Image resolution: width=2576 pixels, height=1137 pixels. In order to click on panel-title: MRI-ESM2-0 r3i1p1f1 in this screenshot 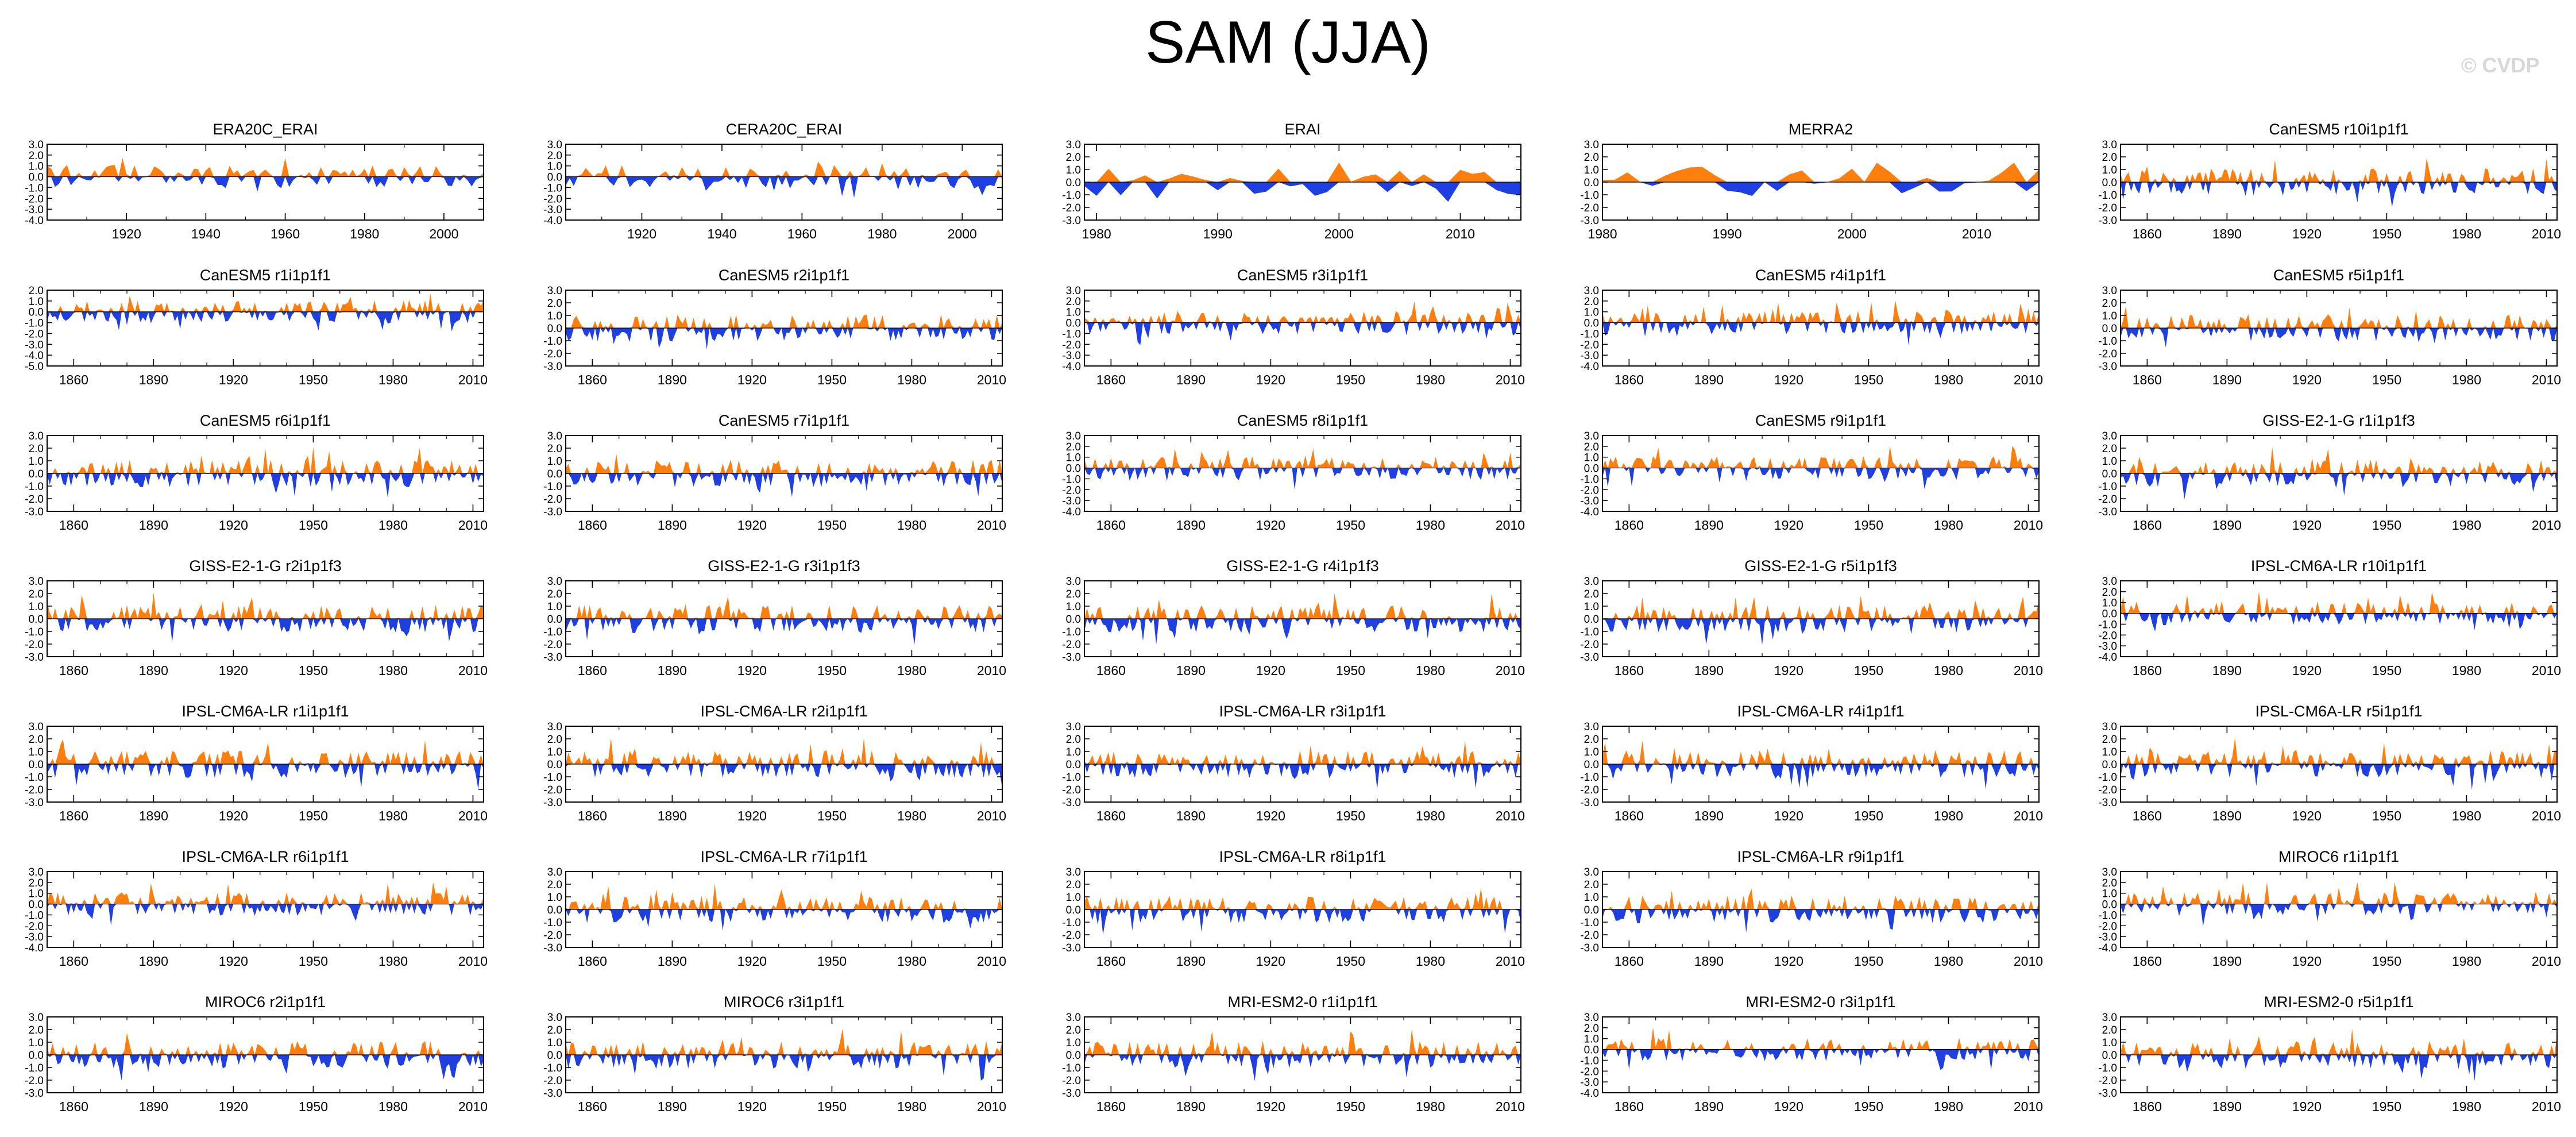, I will do `click(1820, 1002)`.